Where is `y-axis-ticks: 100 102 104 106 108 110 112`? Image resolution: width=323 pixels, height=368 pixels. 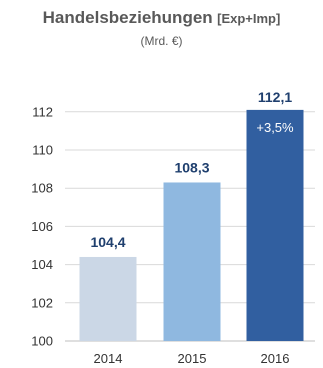 y-axis-ticks: 100 102 104 106 108 110 112 is located at coordinates (42, 226).